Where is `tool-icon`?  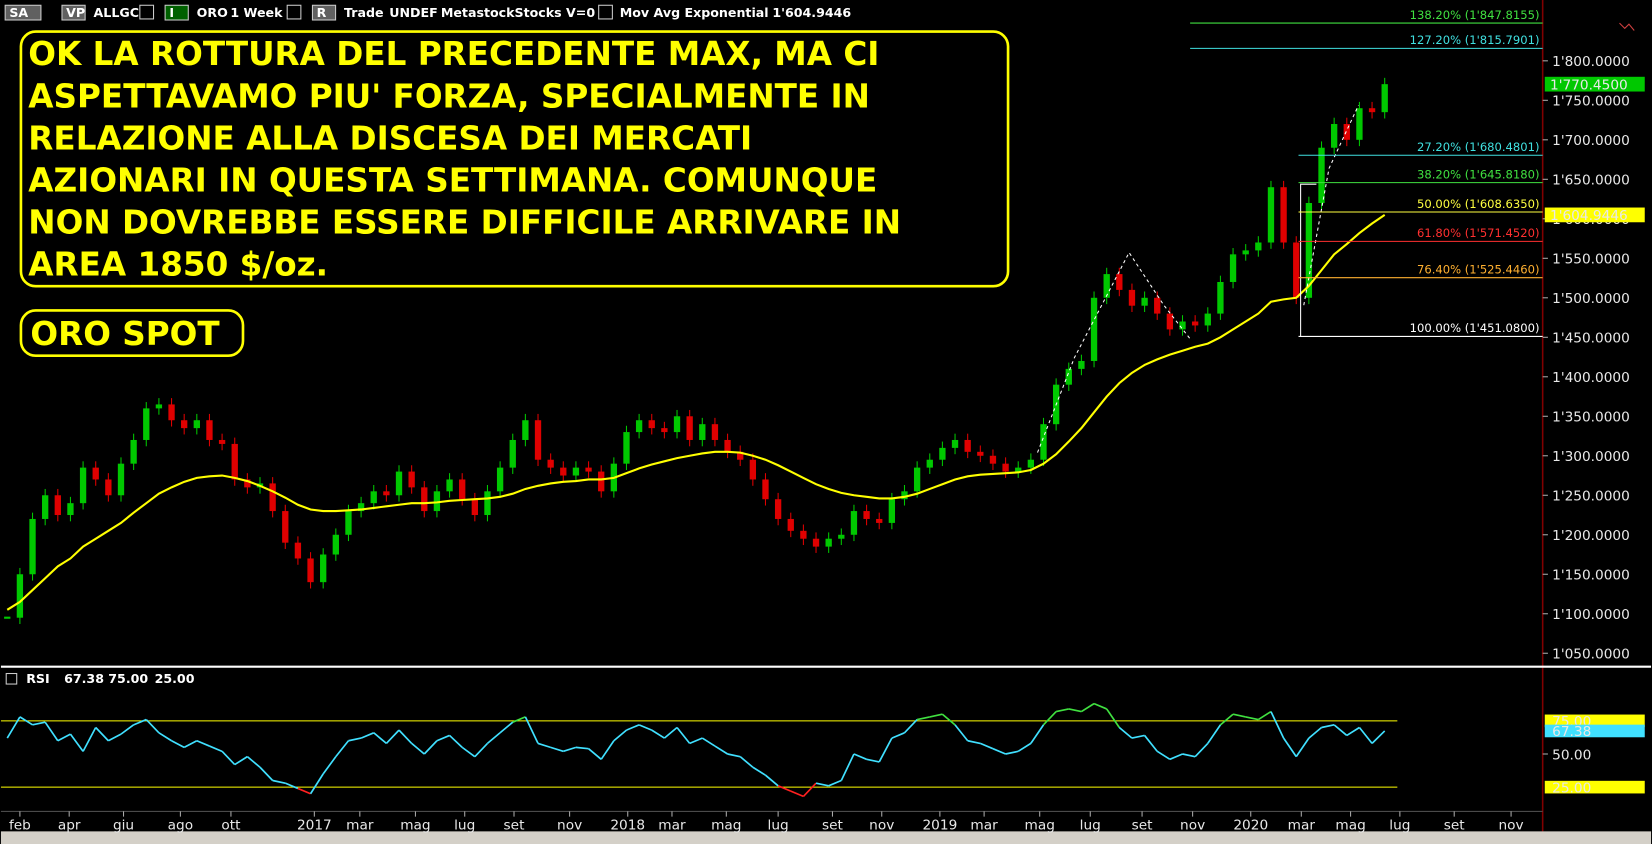 tool-icon is located at coordinates (1627, 26).